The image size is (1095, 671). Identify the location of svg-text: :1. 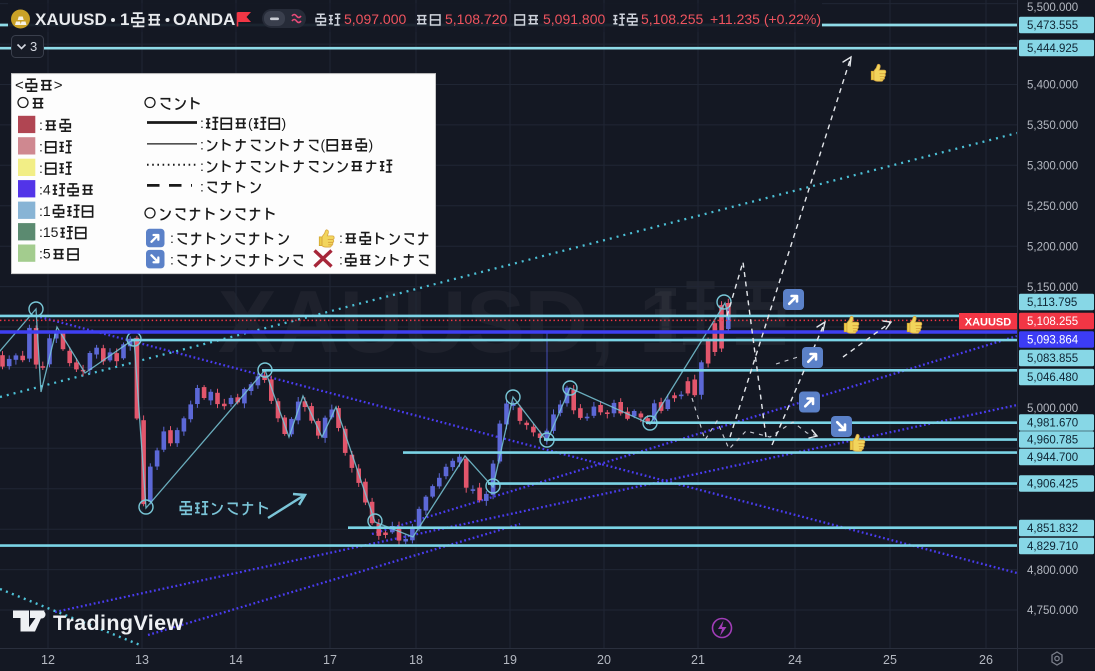
(45, 211).